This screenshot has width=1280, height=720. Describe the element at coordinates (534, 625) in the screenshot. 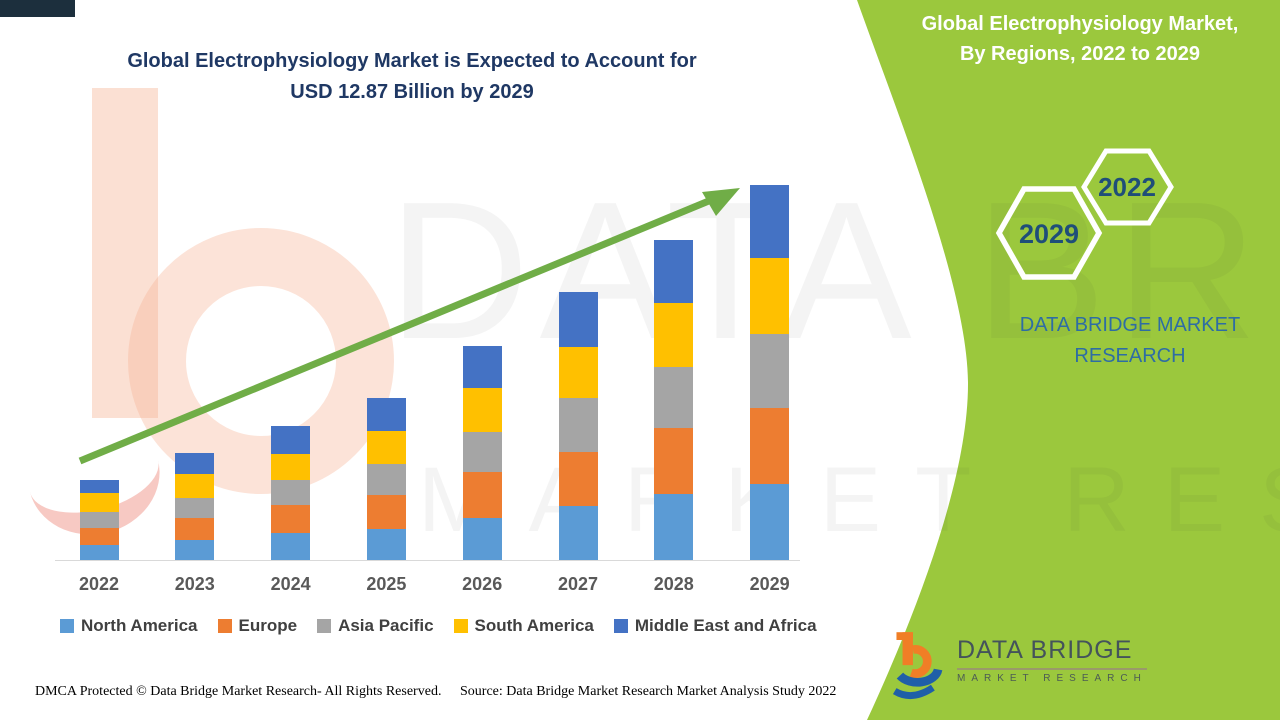

I see `legend-label: South America` at that location.